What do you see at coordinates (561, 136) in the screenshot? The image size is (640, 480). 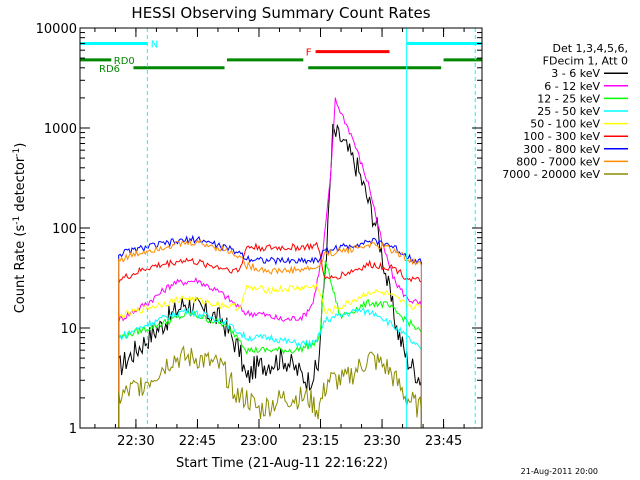 I see `legend-entry: 100 - 300 keV` at bounding box center [561, 136].